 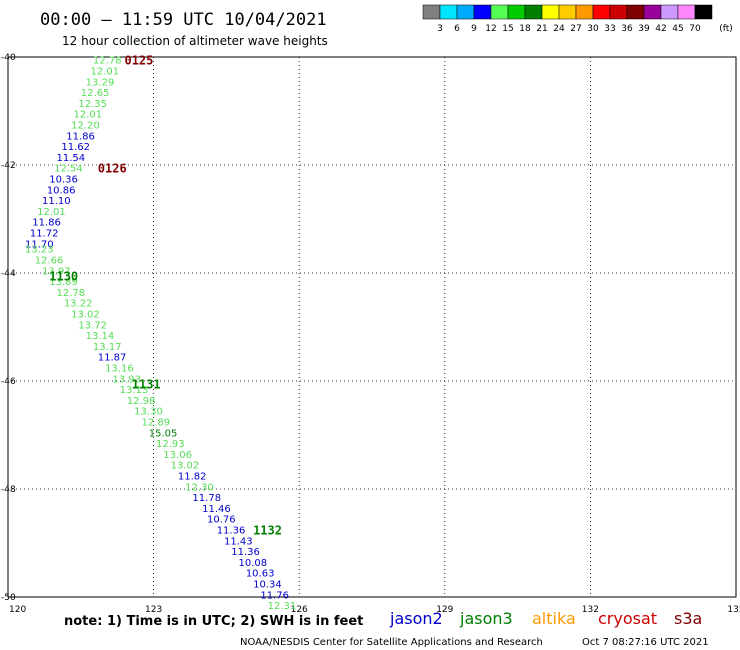 What do you see at coordinates (644, 29) in the screenshot?
I see `colorbar-label: 39` at bounding box center [644, 29].